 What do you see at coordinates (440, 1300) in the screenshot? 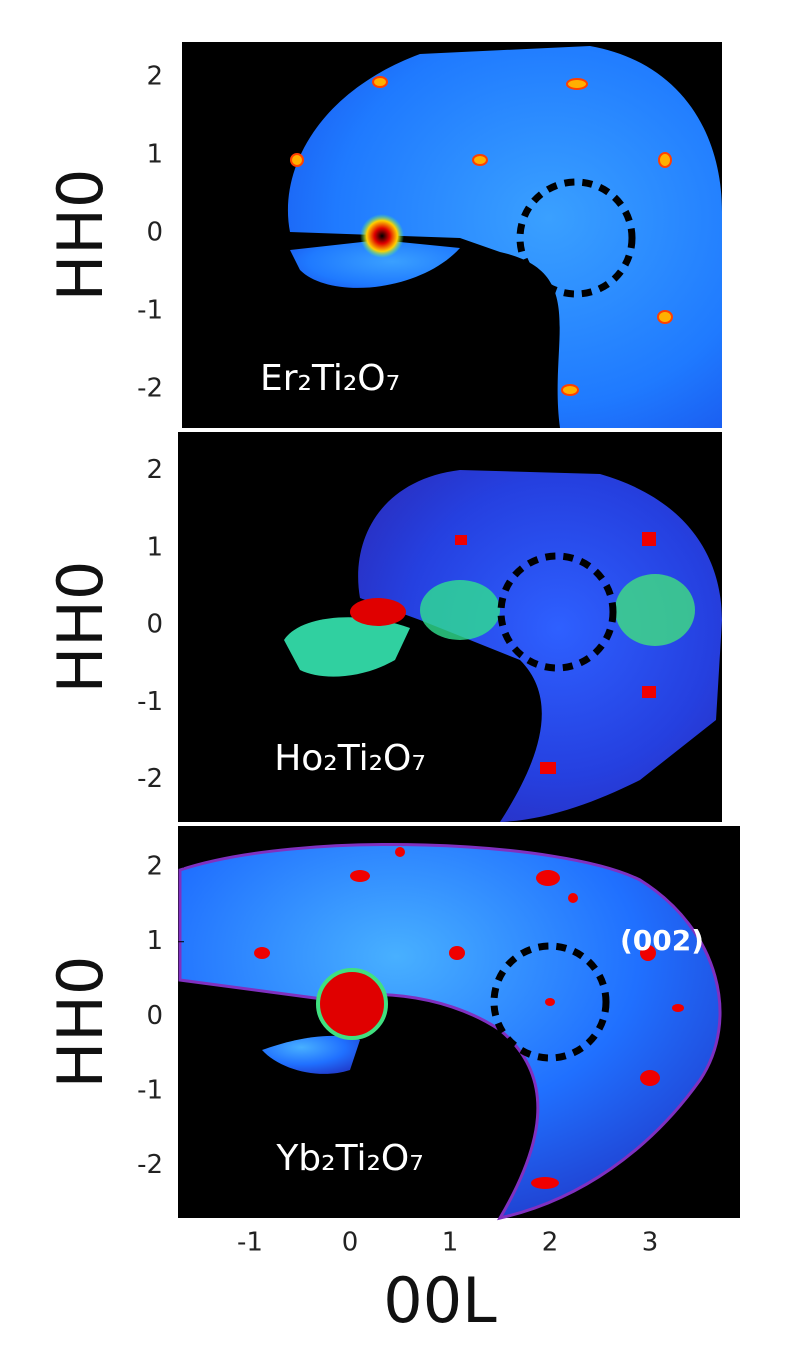
I see `x-axis-label: 00L` at bounding box center [440, 1300].